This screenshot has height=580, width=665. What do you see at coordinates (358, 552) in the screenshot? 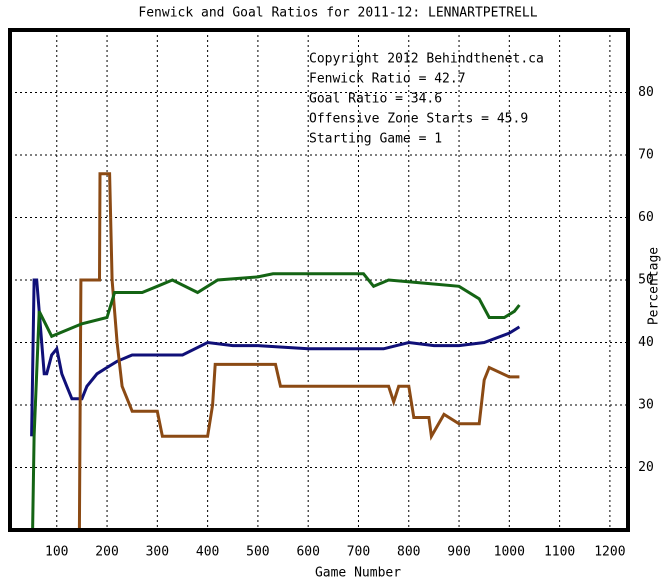
I see `x-tick-label: 700` at bounding box center [358, 552].